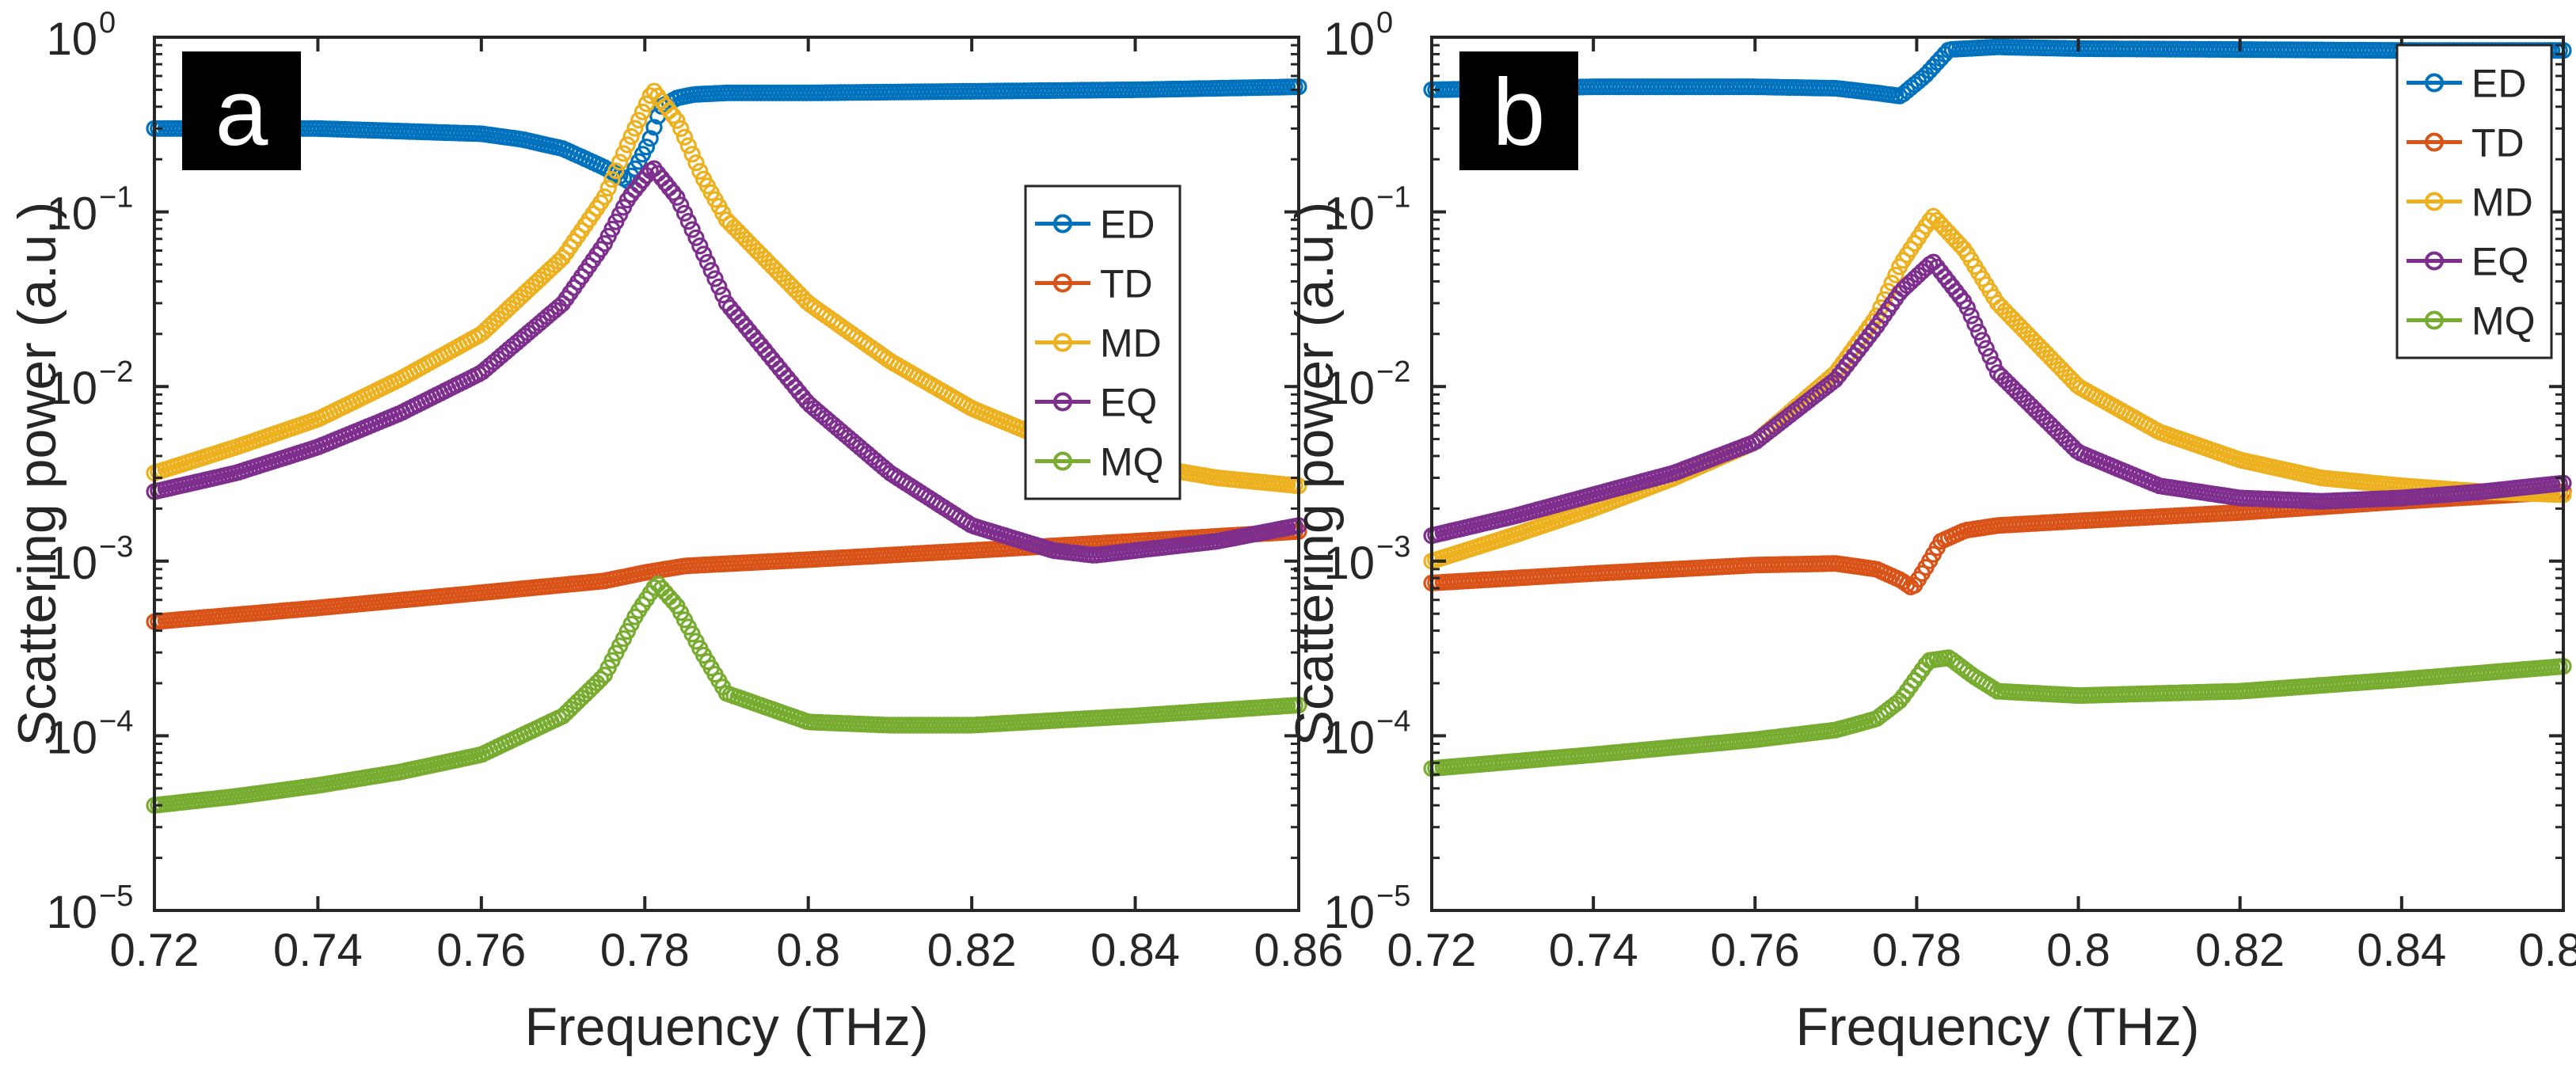 The image size is (2576, 1087). I want to click on legend-item-EQ: EQ, so click(1096, 403).